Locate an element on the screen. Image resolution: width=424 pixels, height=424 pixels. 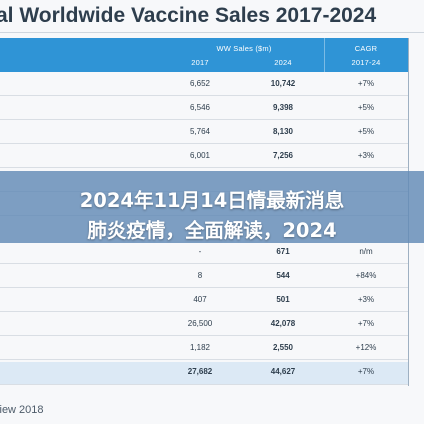
header-divider is located at coordinates (324, 55).